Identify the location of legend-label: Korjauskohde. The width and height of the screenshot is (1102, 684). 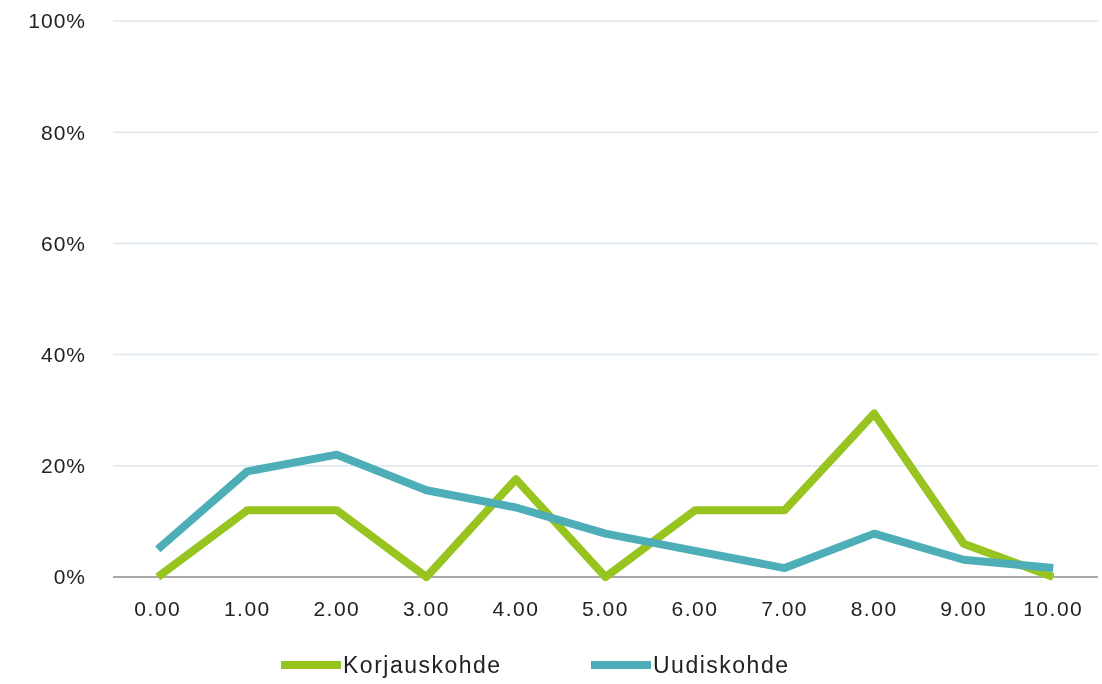
(422, 665).